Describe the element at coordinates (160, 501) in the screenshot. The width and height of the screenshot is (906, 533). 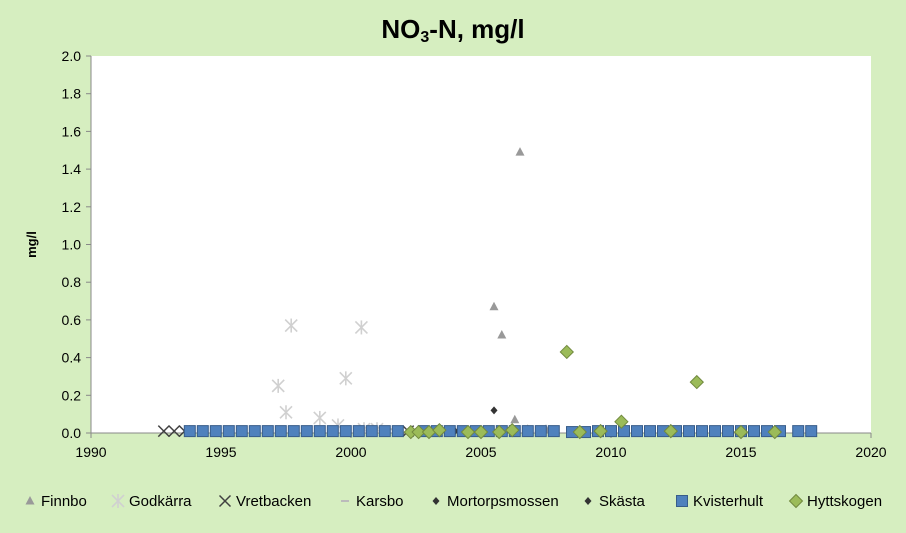
I see `legend-label: Godkärra` at that location.